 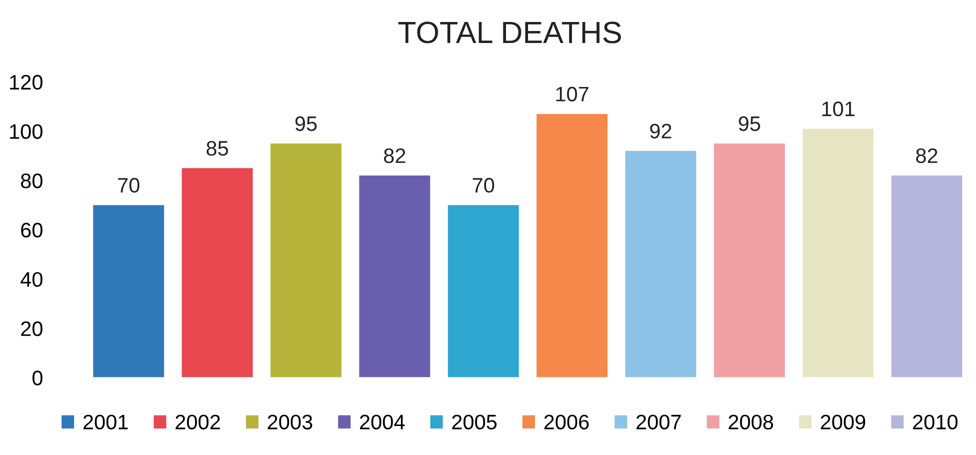 What do you see at coordinates (658, 422) in the screenshot?
I see `legend-label: 2007` at bounding box center [658, 422].